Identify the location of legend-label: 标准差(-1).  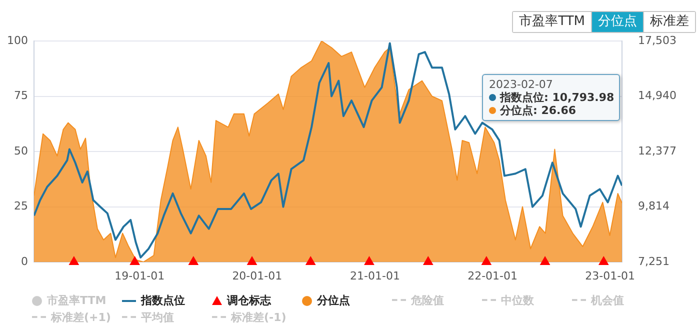
(258, 317).